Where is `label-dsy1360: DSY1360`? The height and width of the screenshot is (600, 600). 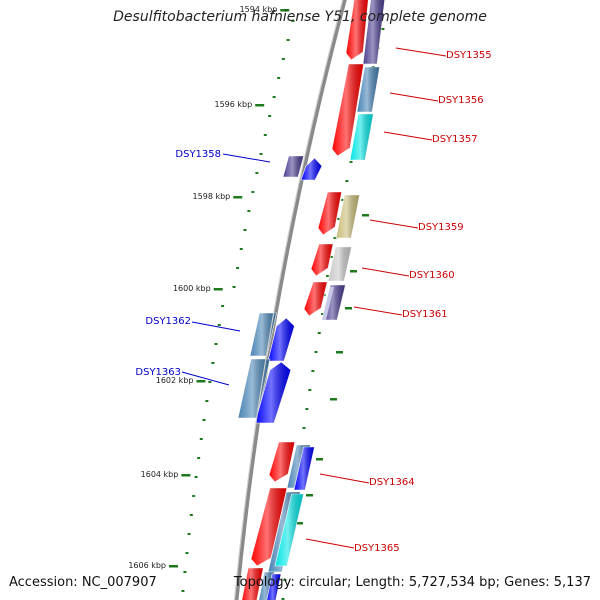 label-dsy1360: DSY1360 is located at coordinates (432, 275).